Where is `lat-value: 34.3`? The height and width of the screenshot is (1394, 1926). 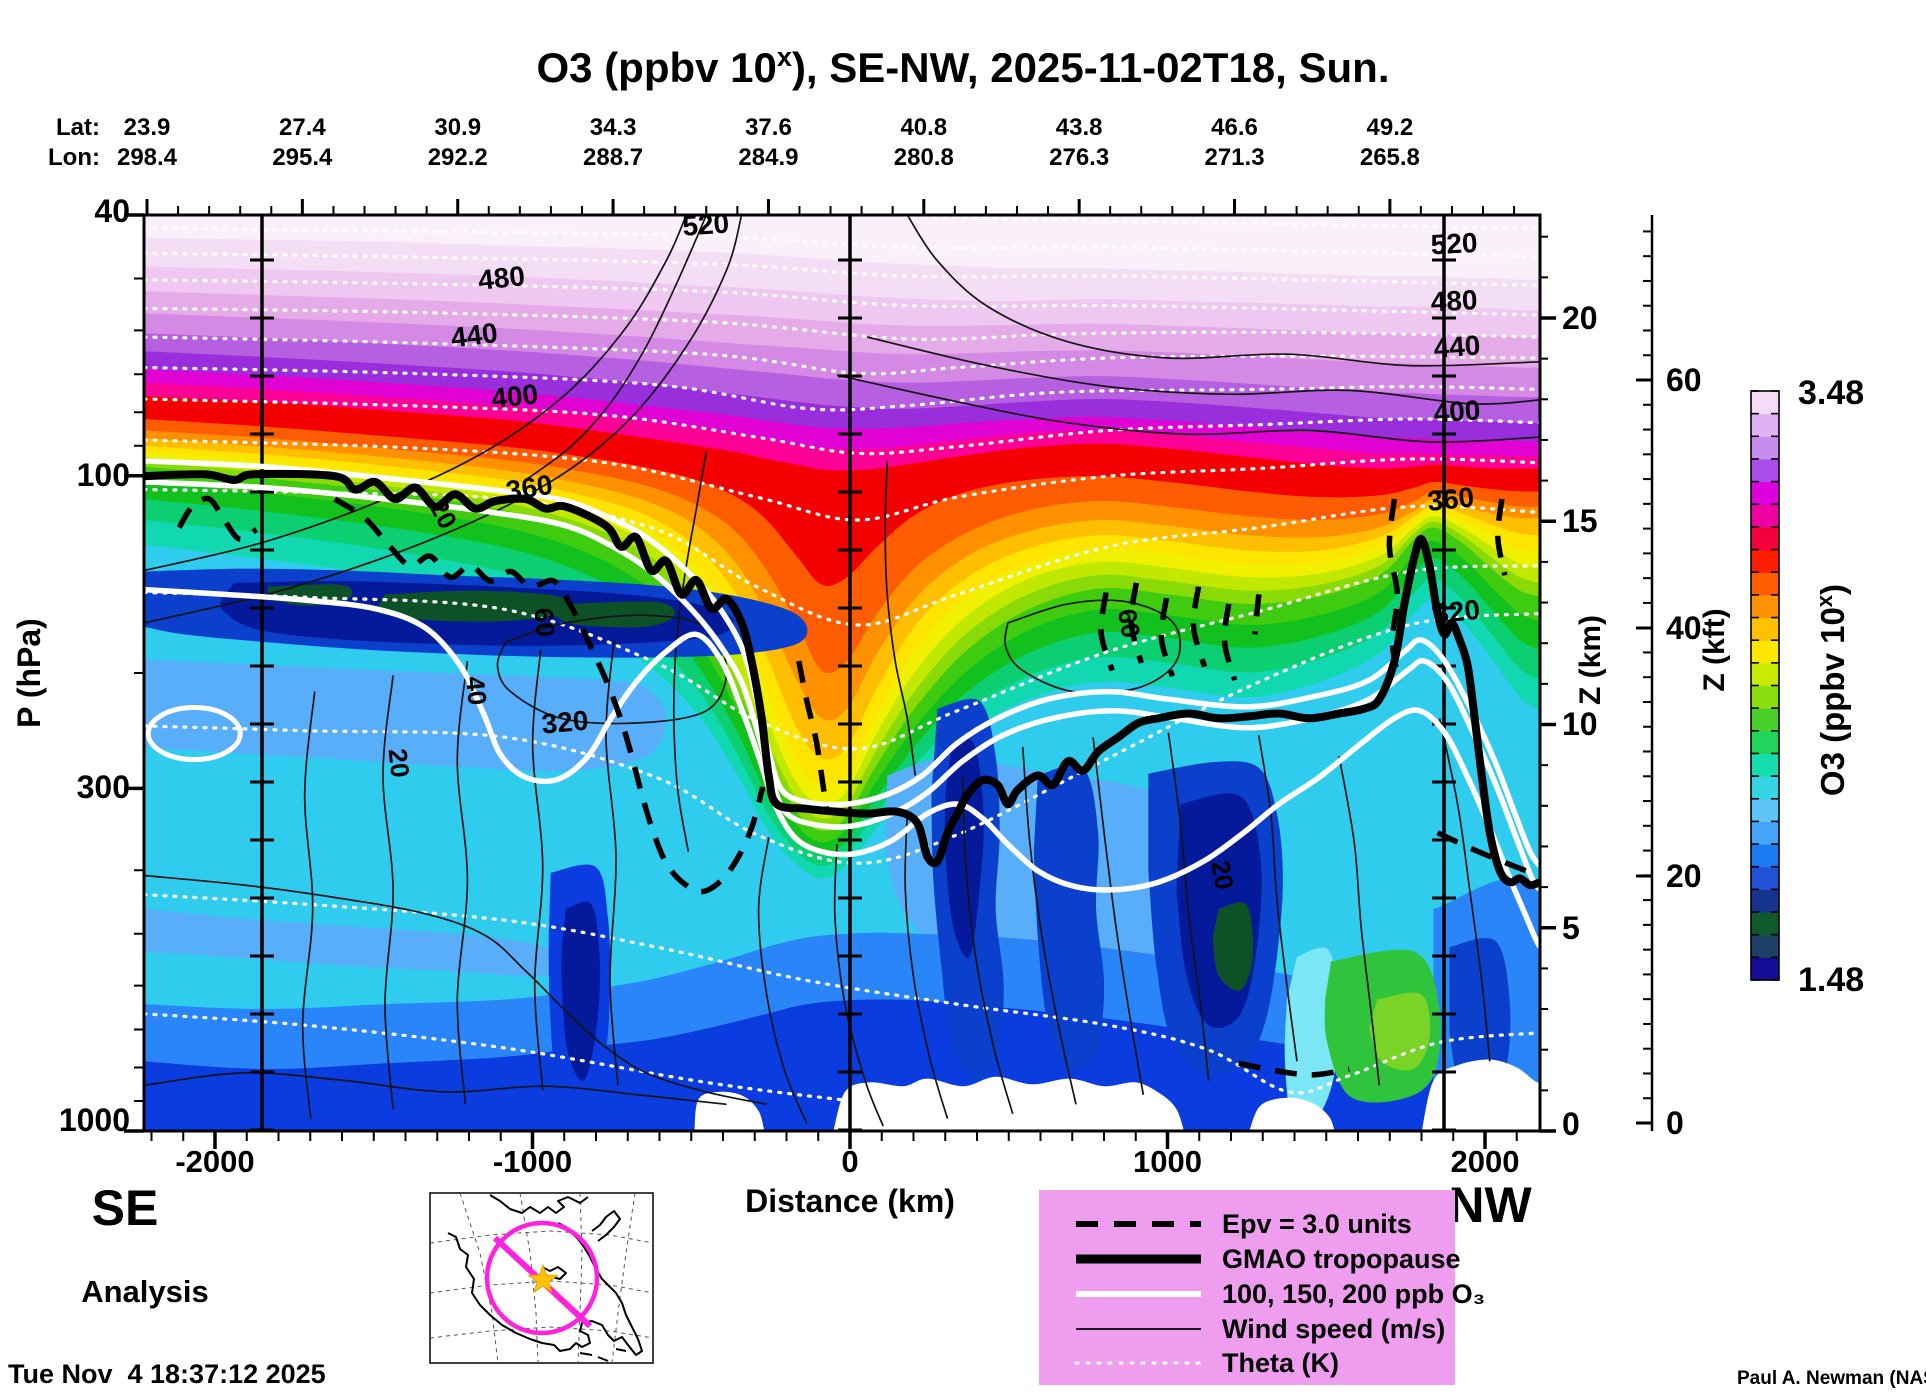 lat-value: 34.3 is located at coordinates (613, 127).